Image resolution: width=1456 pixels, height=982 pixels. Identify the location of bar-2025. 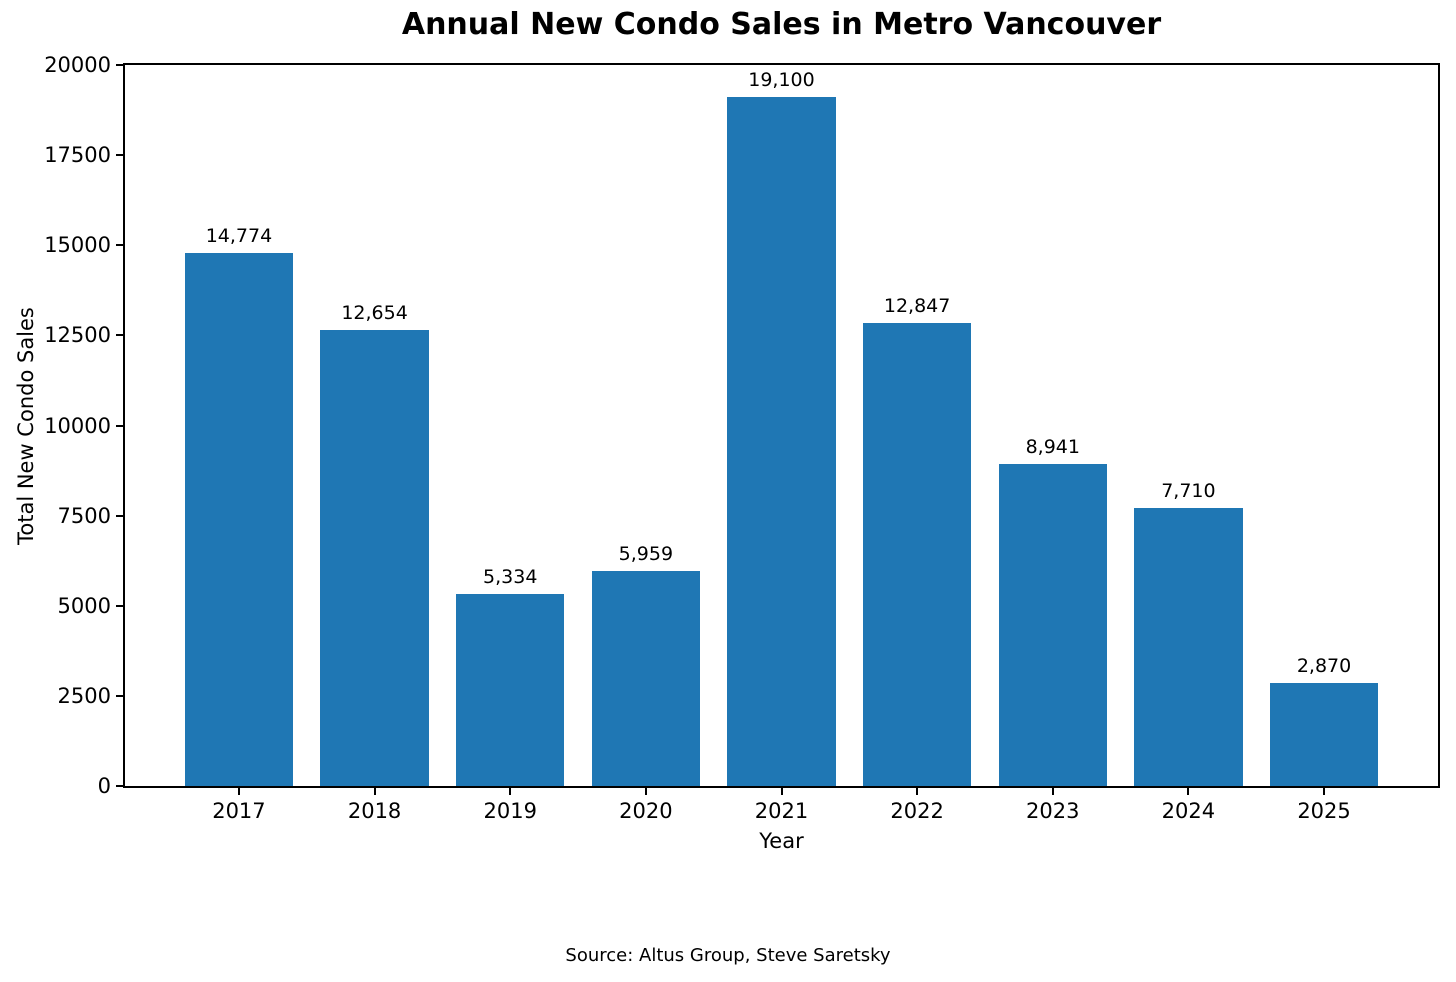
(1324, 734).